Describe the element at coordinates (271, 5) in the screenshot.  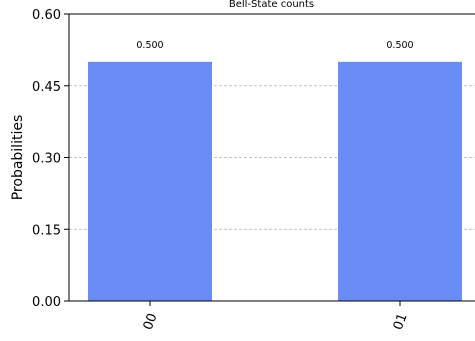
I see `chart-title: Bell-State counts` at that location.